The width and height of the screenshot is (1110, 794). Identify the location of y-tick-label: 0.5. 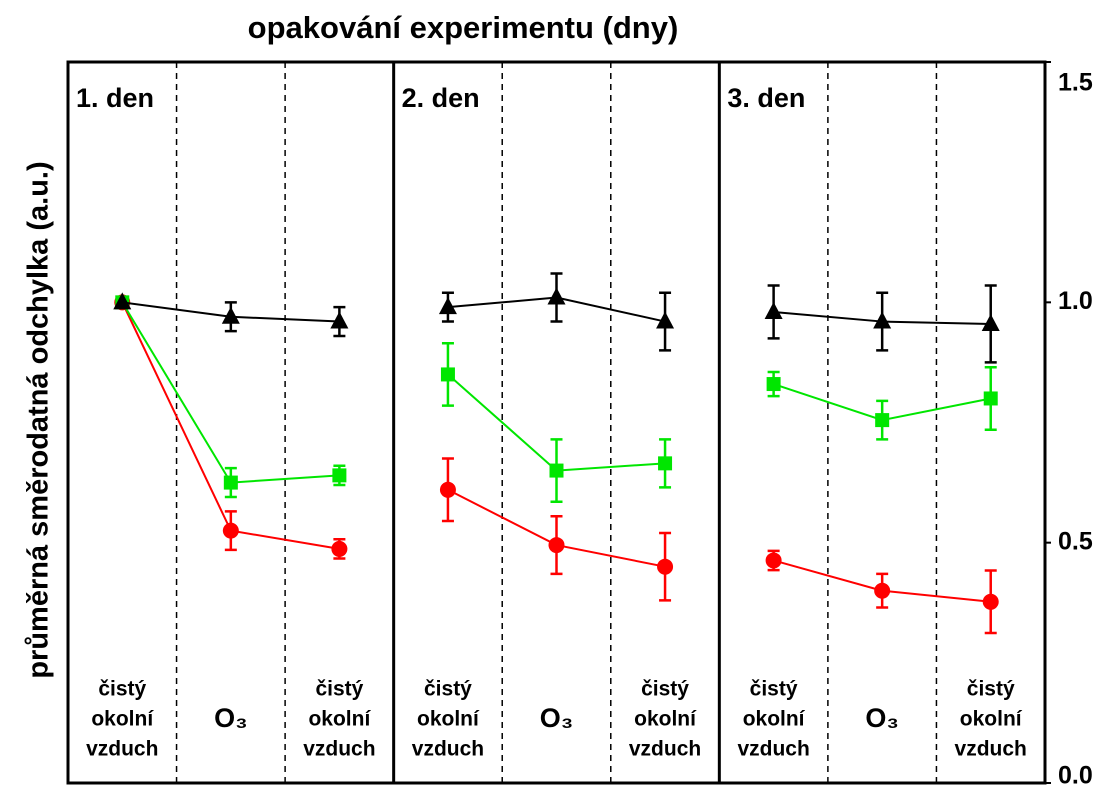
(1075, 541).